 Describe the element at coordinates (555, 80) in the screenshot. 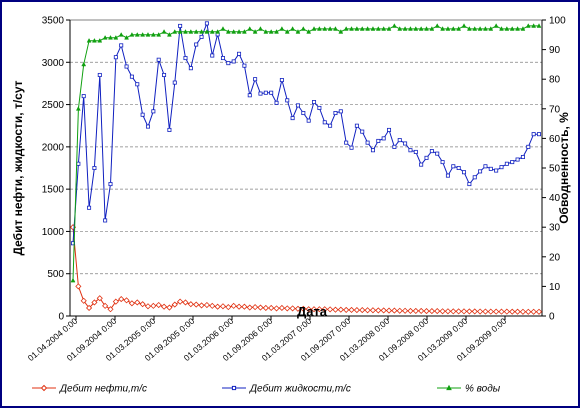

I see `right-tick-label: 80` at that location.